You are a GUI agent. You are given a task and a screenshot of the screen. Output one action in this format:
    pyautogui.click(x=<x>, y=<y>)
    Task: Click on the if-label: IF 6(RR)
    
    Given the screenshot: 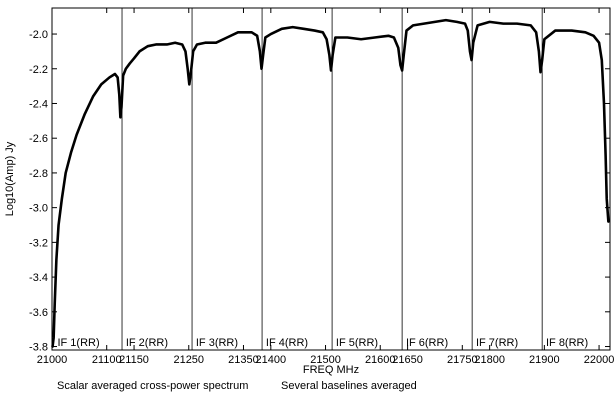 What is the action you would take?
    pyautogui.click(x=427, y=343)
    